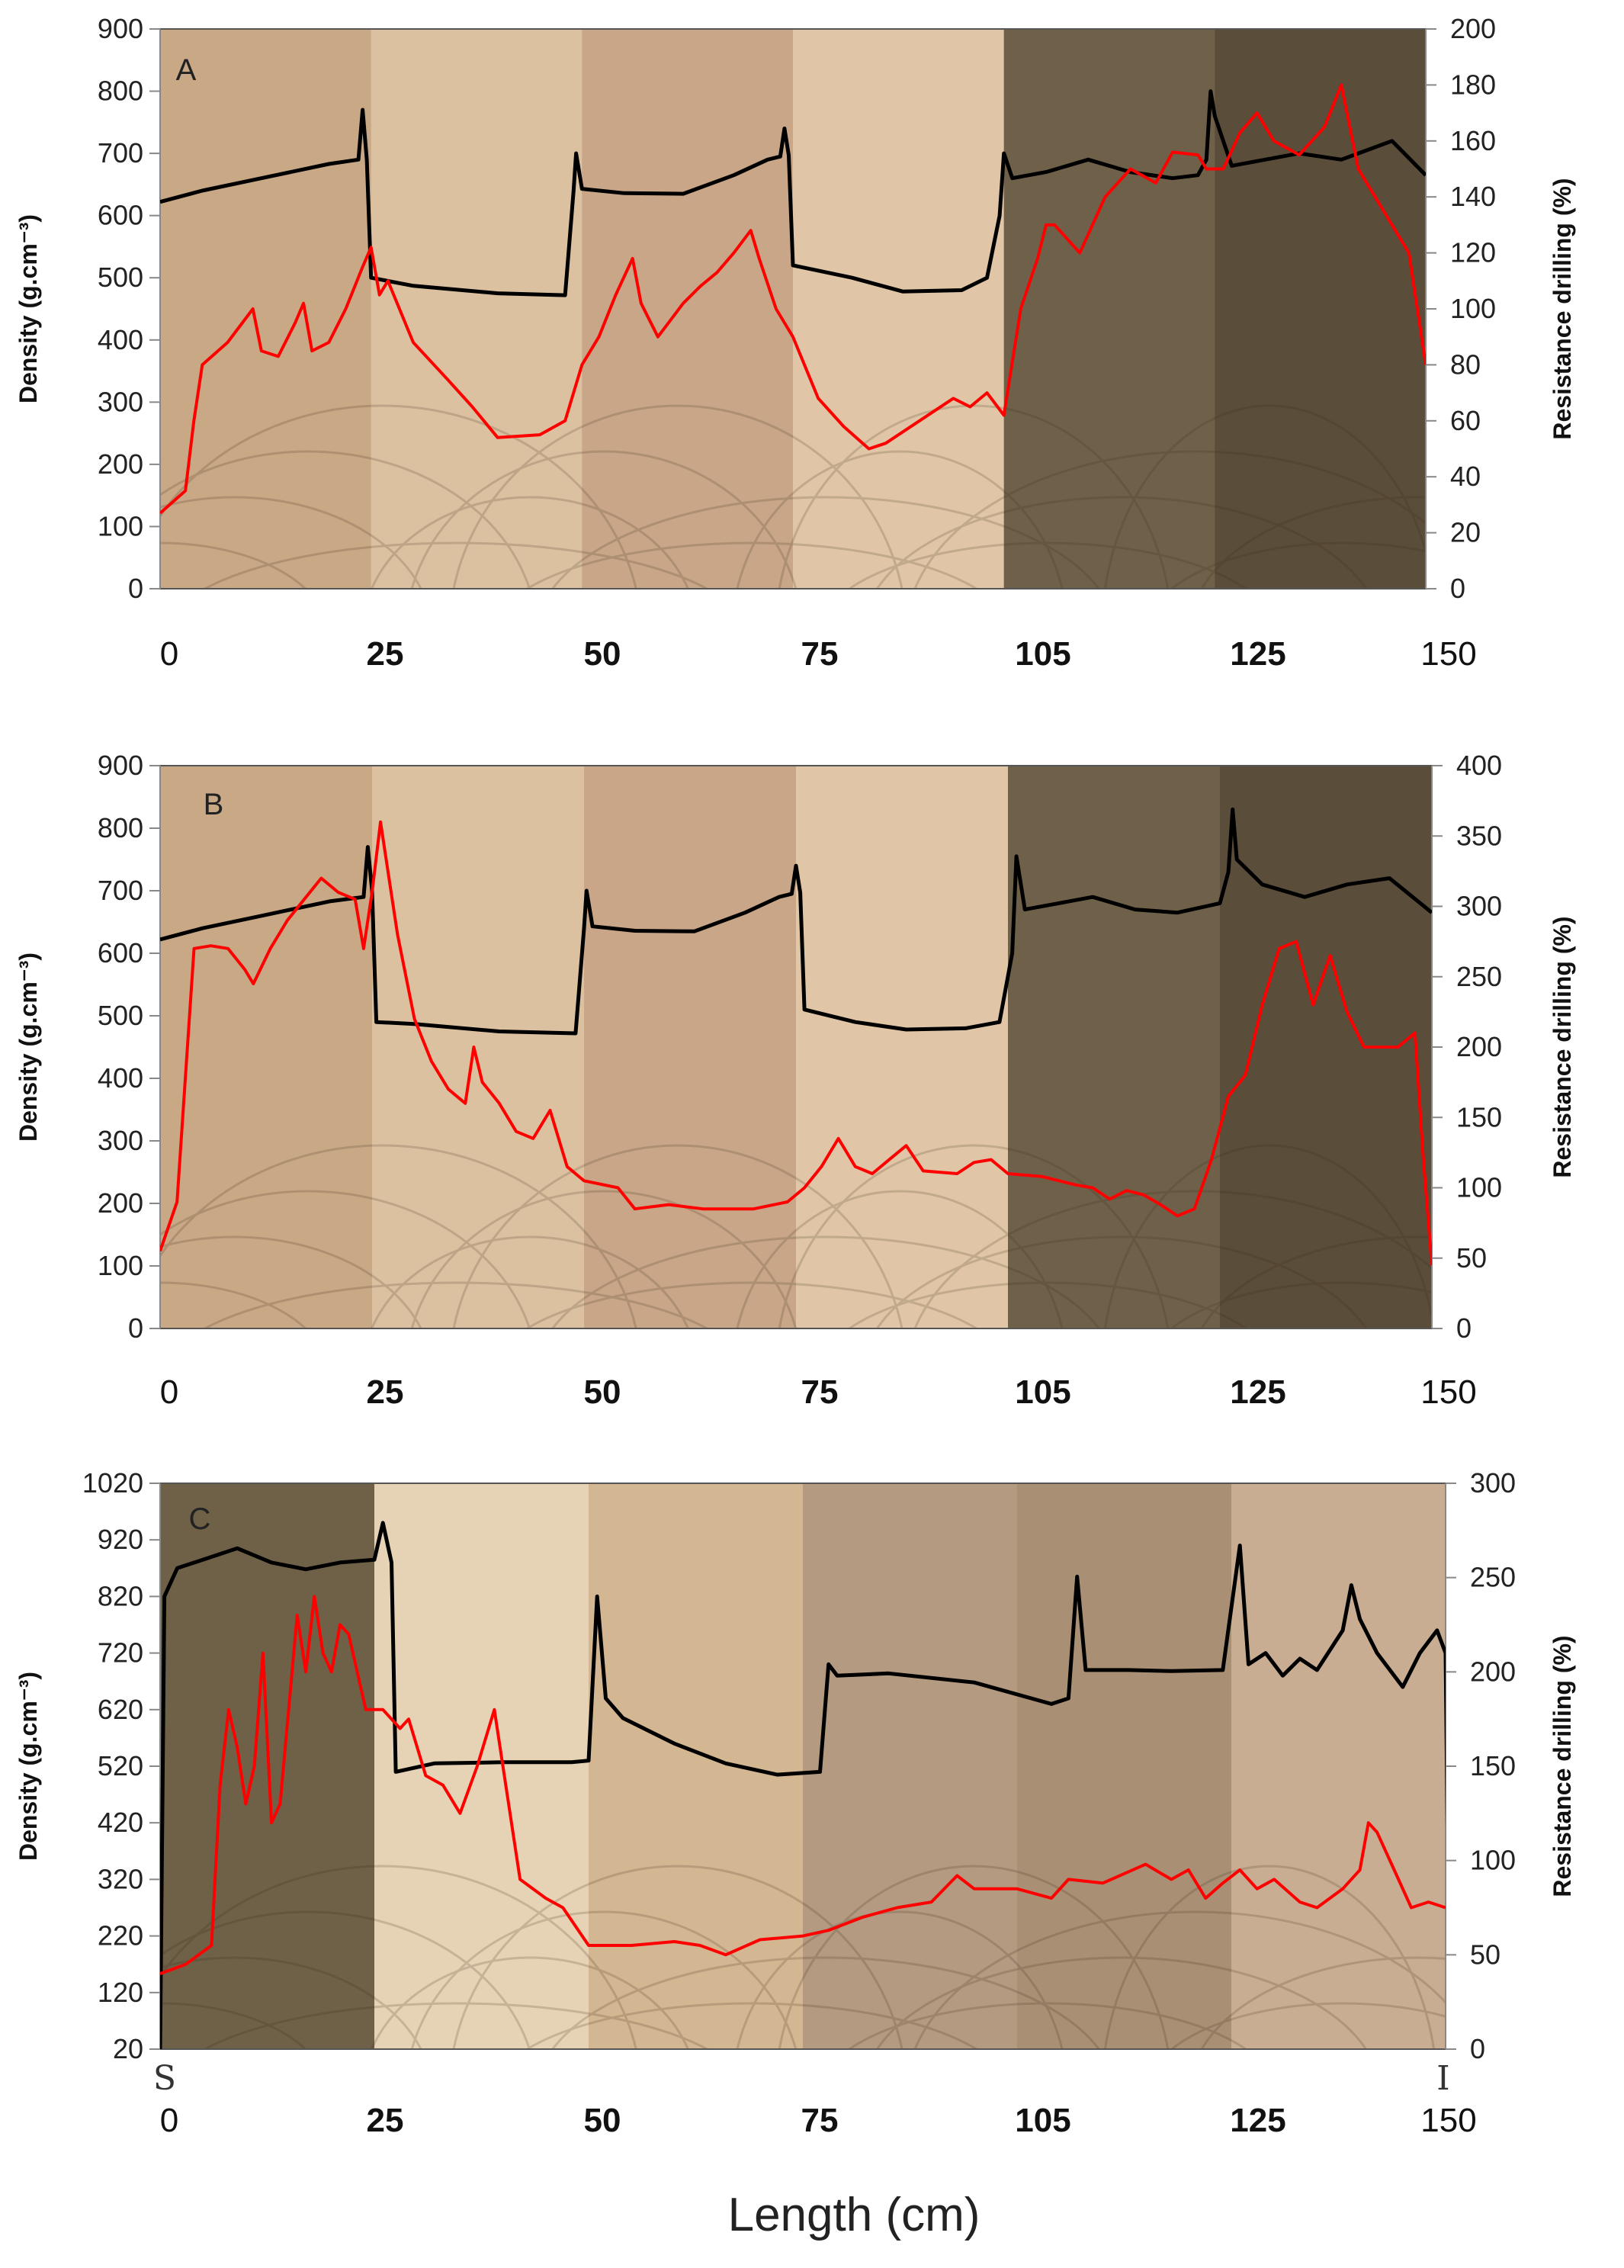 The height and width of the screenshot is (2268, 1624). What do you see at coordinates (1473, 252) in the screenshot?
I see `right-tick-label: 120` at bounding box center [1473, 252].